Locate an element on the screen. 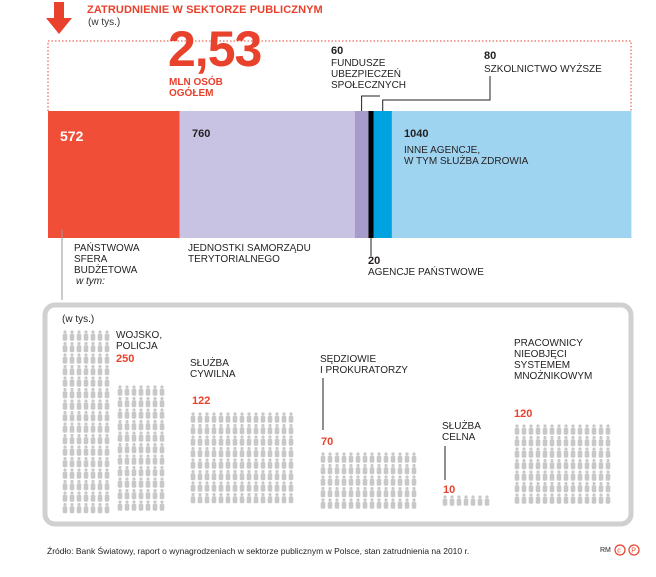  label-fundusze: FUNDUSZE UBEZPIECZEŃ SPOŁECZNYCH is located at coordinates (369, 74).